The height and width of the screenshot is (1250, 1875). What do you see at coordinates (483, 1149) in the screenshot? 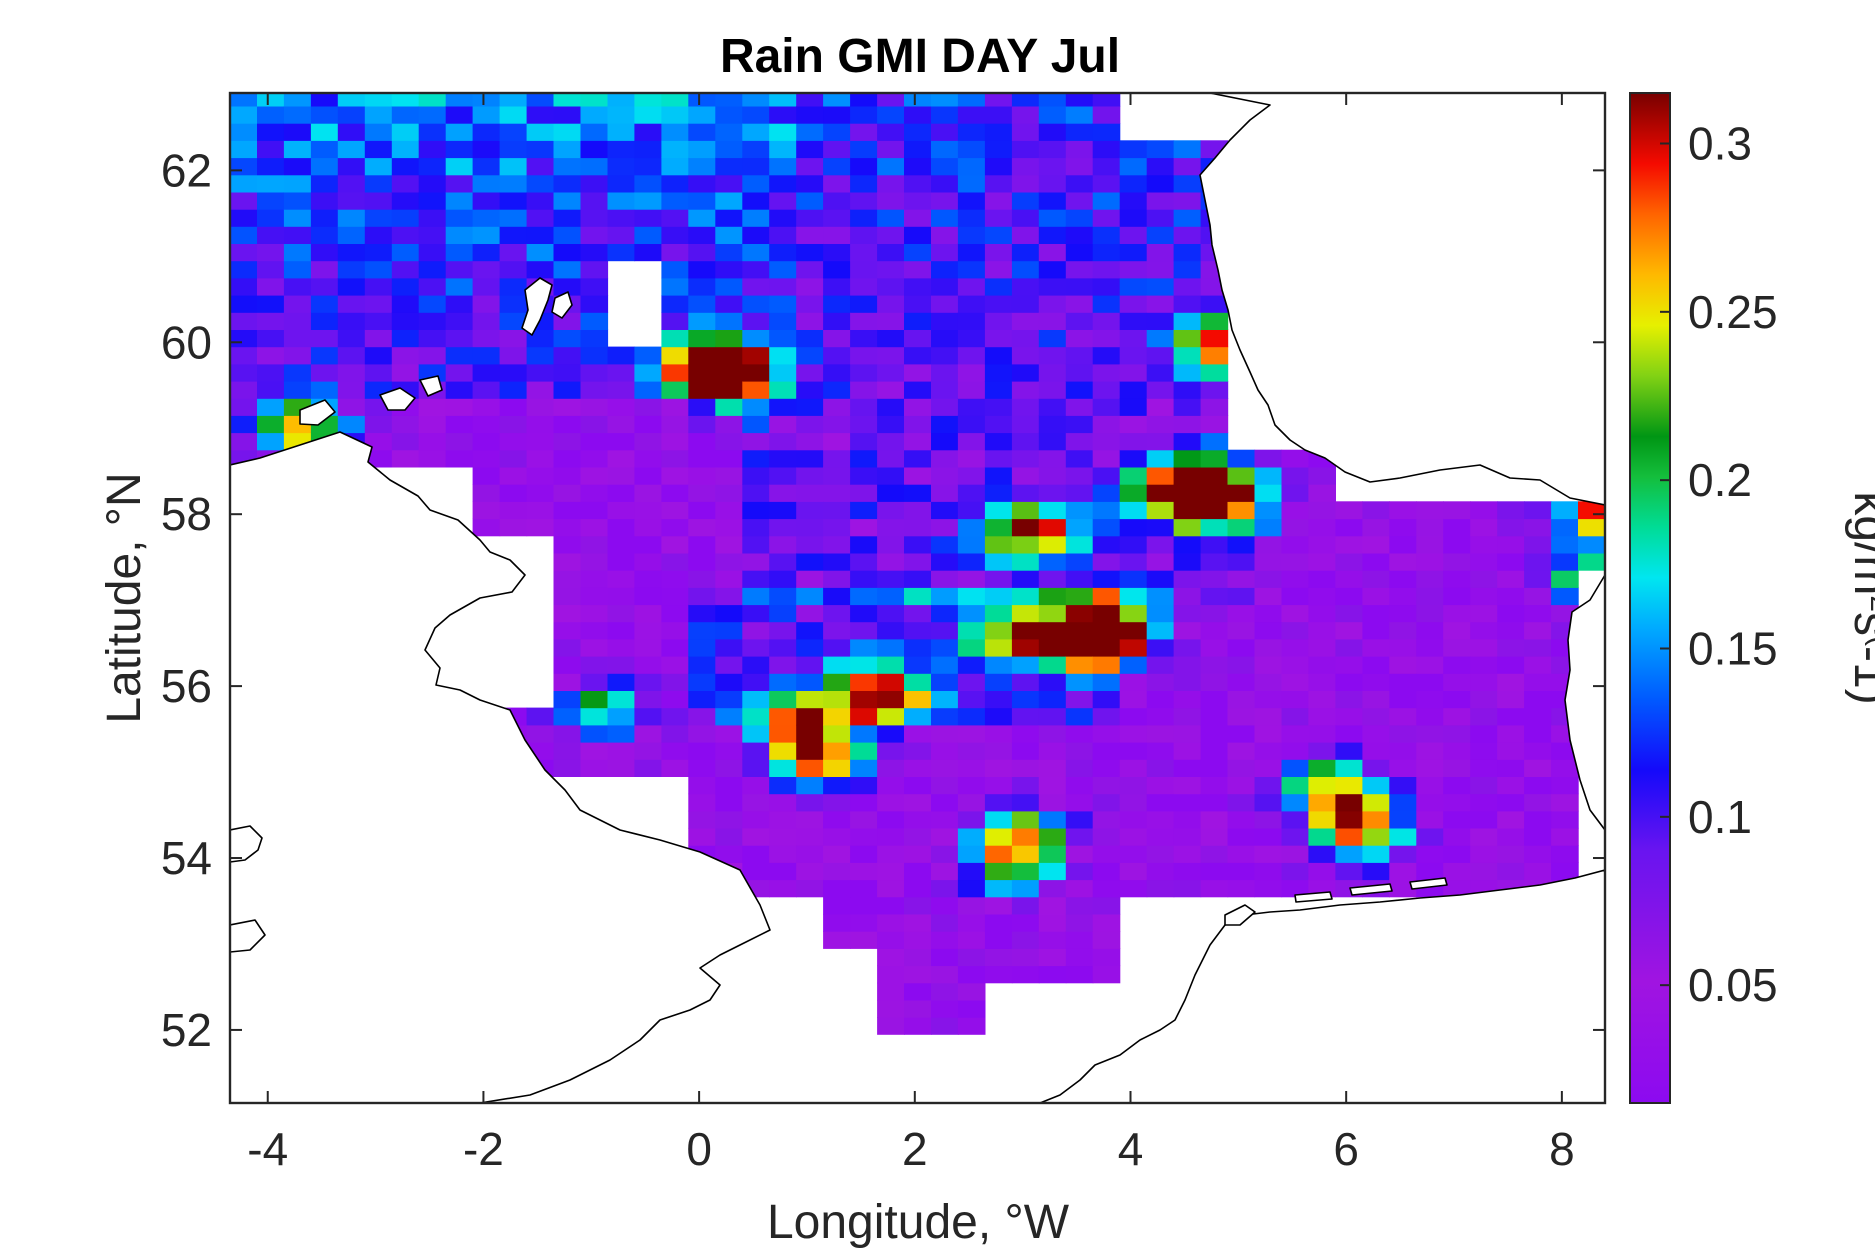
I see `x-tick-label: -2` at bounding box center [483, 1149].